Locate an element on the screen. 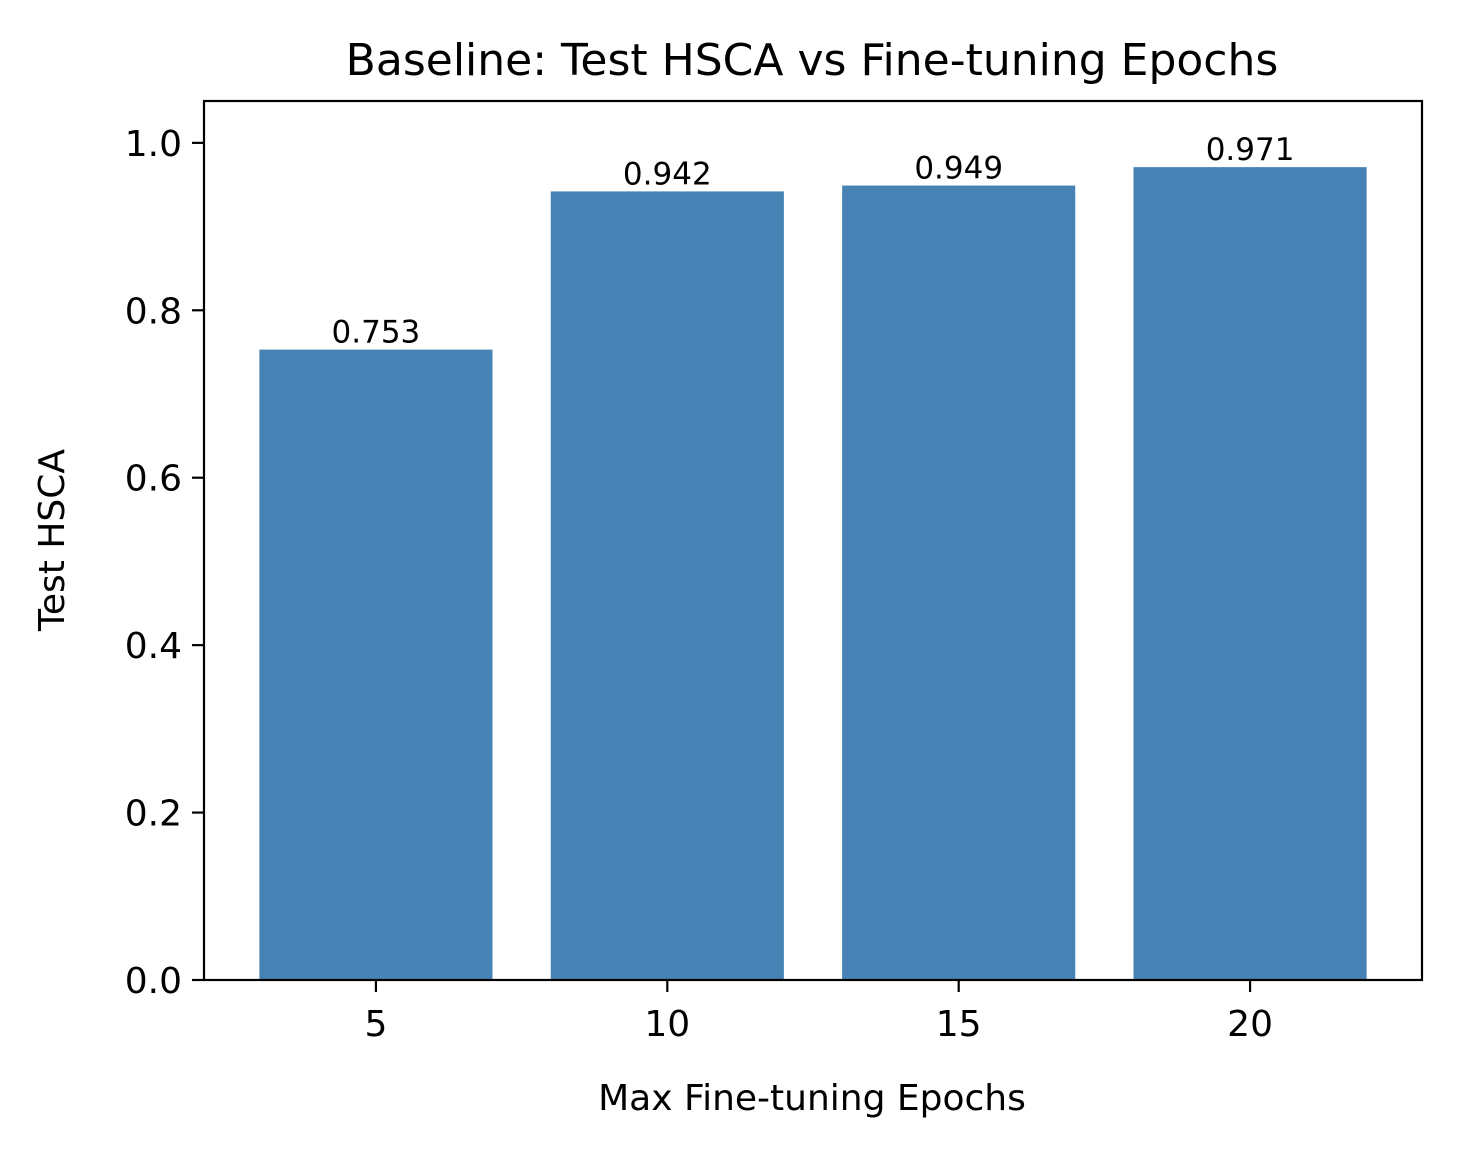 The width and height of the screenshot is (1478, 1152). y-tick-label-0.8: 0.8 is located at coordinates (153, 311).